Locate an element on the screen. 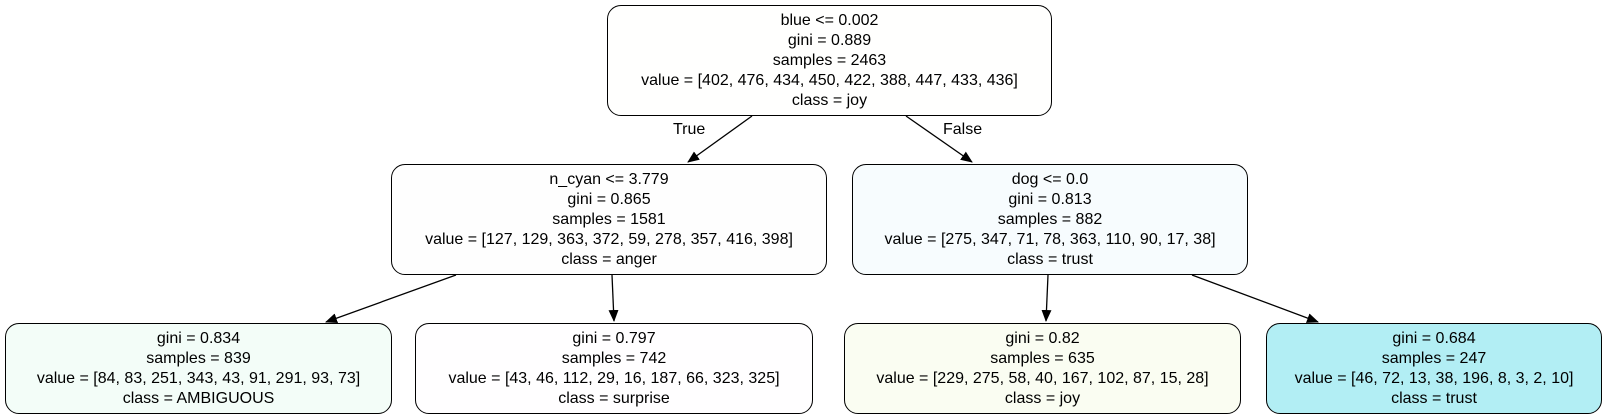 The height and width of the screenshot is (419, 1608). edge-root-to-right is located at coordinates (939, 139).